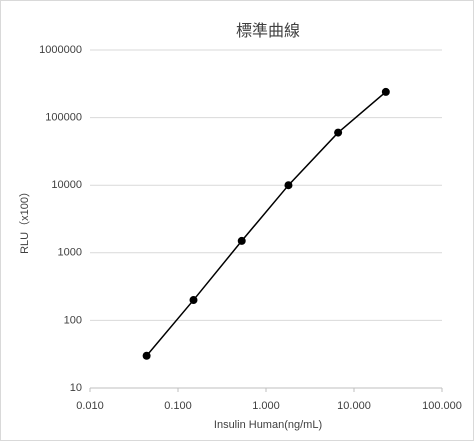  I want to click on chart-title: 標準曲線, so click(268, 31).